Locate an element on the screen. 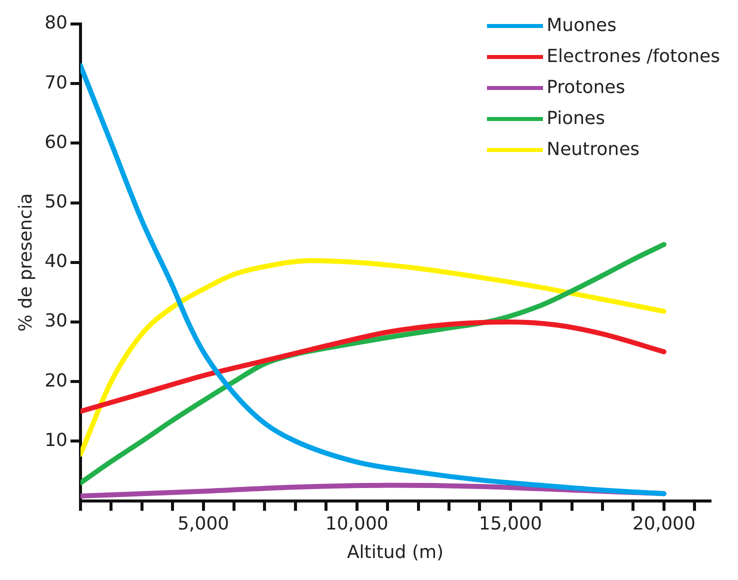 Image resolution: width=738 pixels, height=580 pixels. x-tick-label: 15,000 is located at coordinates (510, 523).